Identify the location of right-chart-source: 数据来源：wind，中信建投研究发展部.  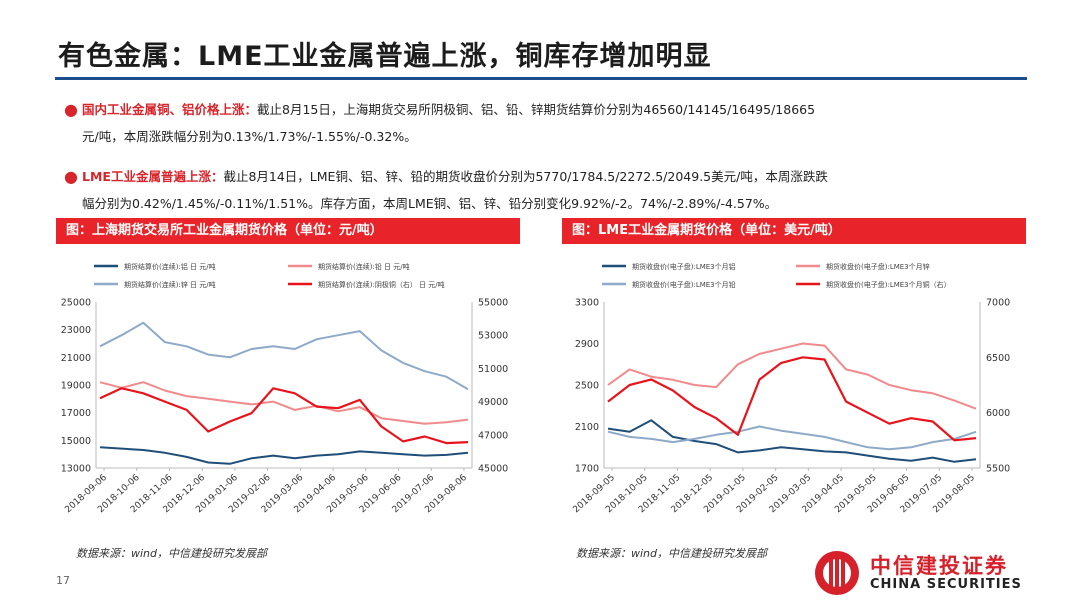
(672, 553).